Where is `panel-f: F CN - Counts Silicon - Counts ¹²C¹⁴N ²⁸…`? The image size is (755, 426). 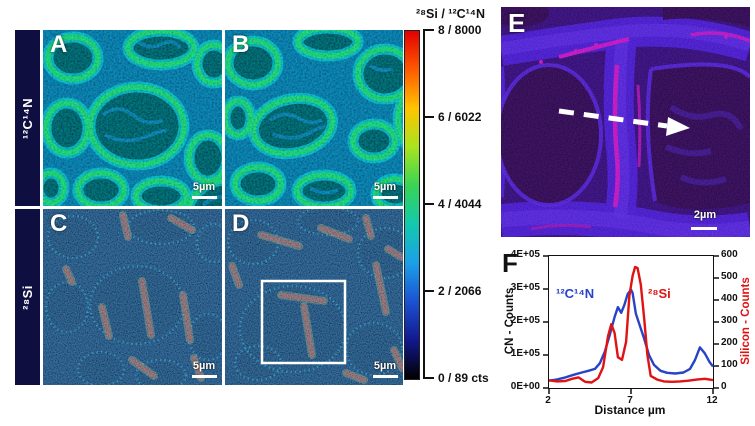
panel-f: F CN - Counts Silicon - Counts ¹²C¹⁴N ²⁸… is located at coordinates (627, 335).